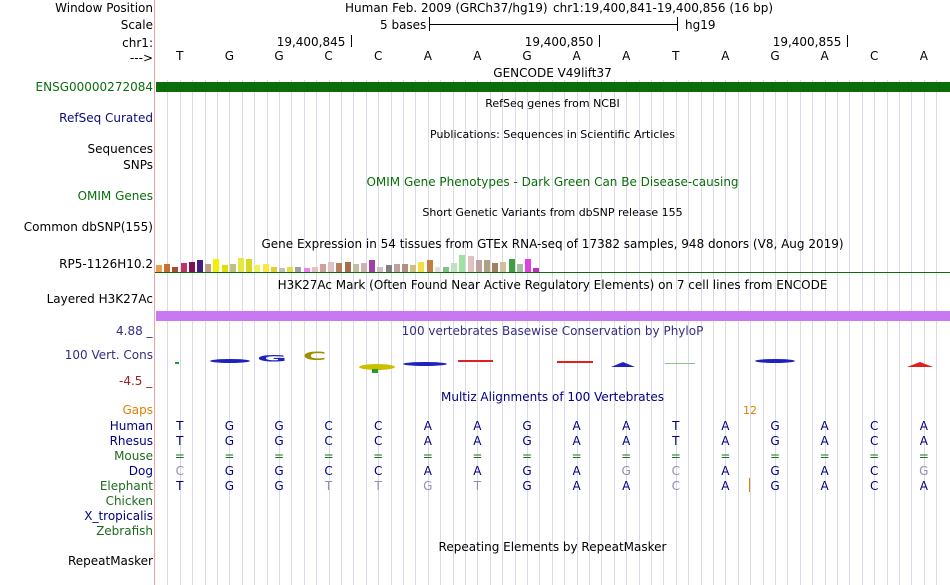 This screenshot has height=585, width=950. I want to click on refseq-title: RefSeq genes from NCBI, so click(552, 103).